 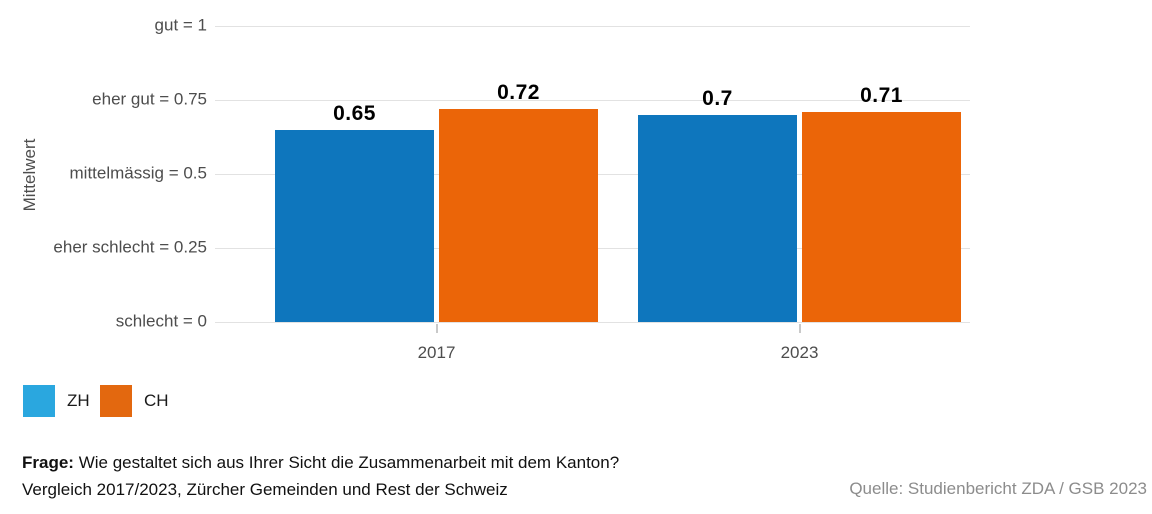 I want to click on bar-value-label-ch-2017: 0.72, so click(x=518, y=92).